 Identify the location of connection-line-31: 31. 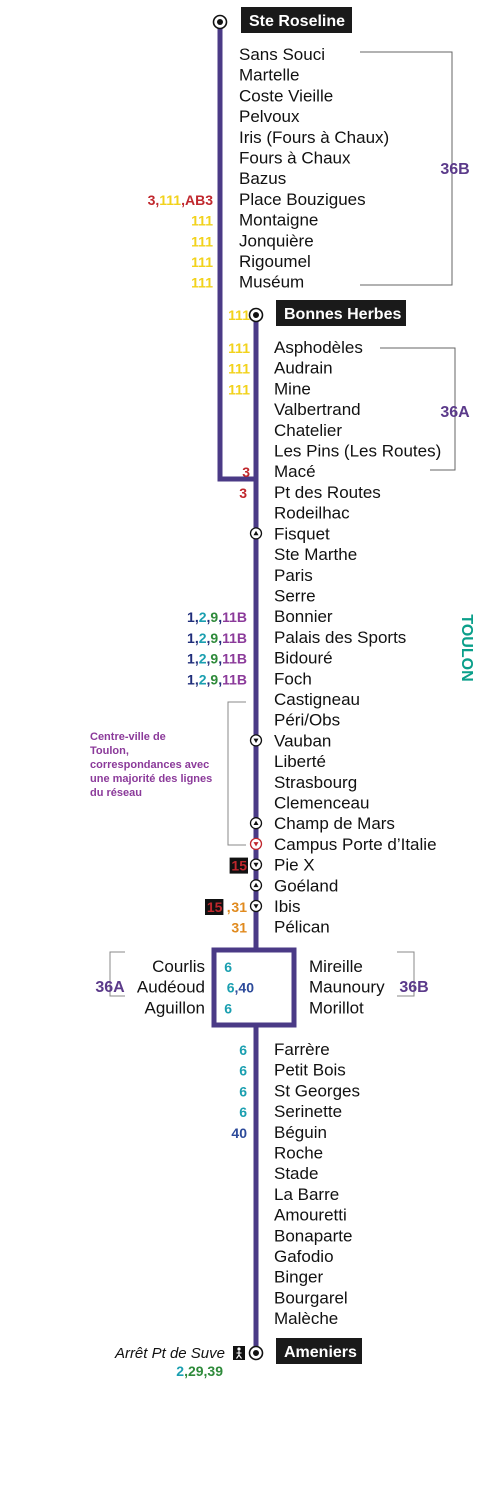
(239, 928).